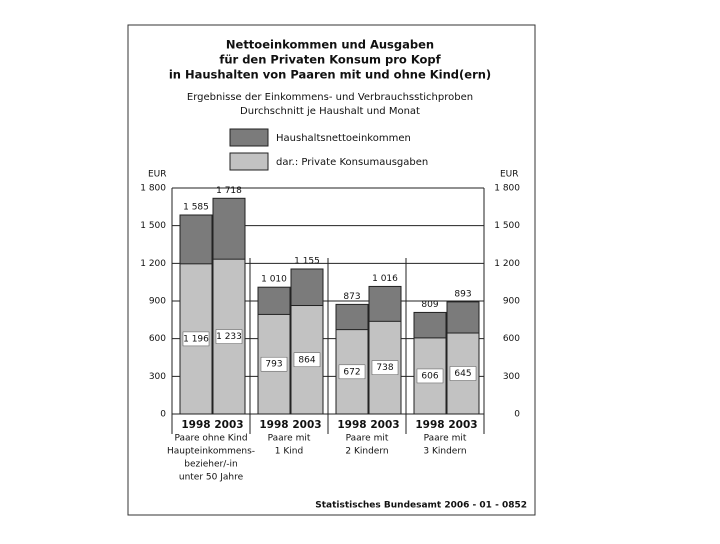 This screenshot has height=544, width=720. I want to click on y-tick-label: 600, so click(157, 339).